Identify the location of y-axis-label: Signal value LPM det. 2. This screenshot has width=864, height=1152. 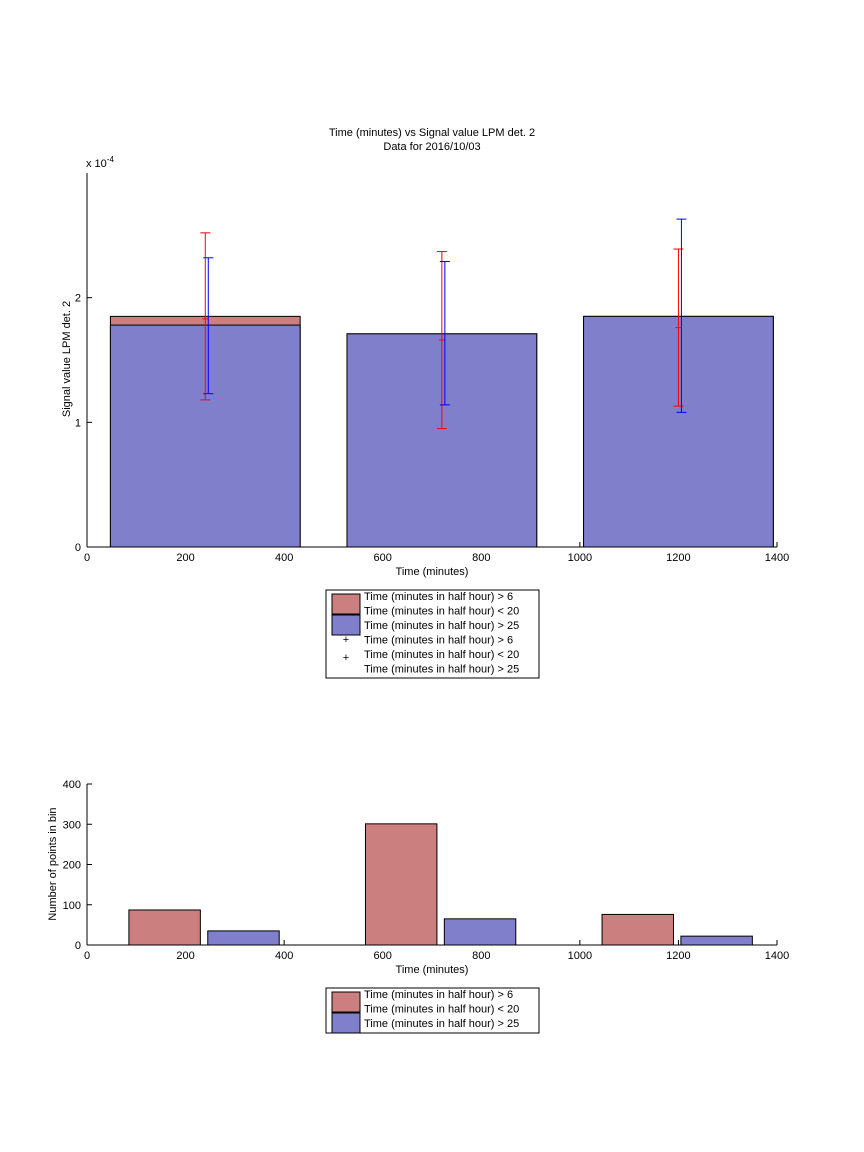
(67, 359).